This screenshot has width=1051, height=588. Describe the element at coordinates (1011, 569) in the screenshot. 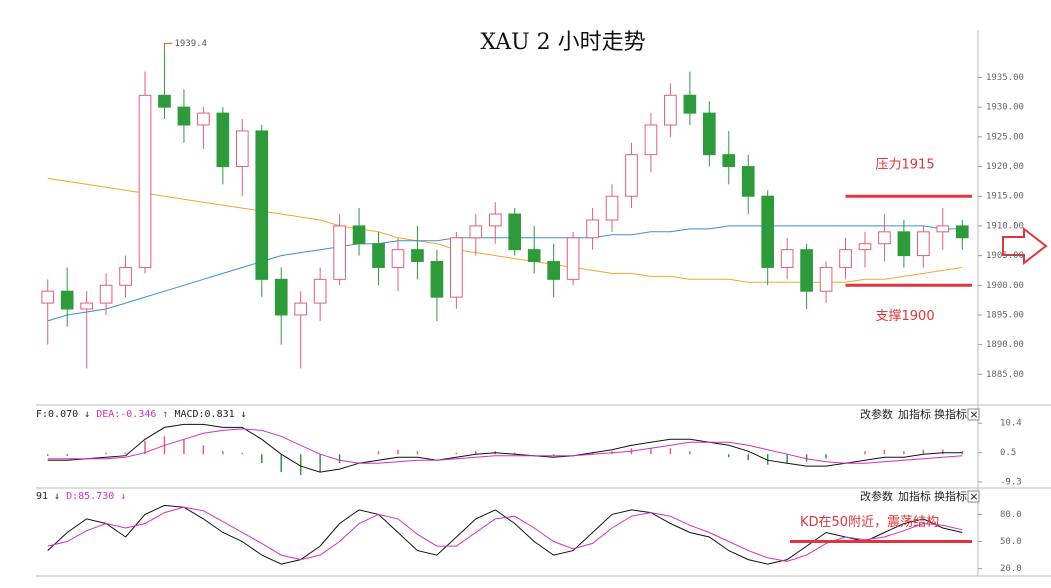

I see `y-tick-label: 20.0` at that location.